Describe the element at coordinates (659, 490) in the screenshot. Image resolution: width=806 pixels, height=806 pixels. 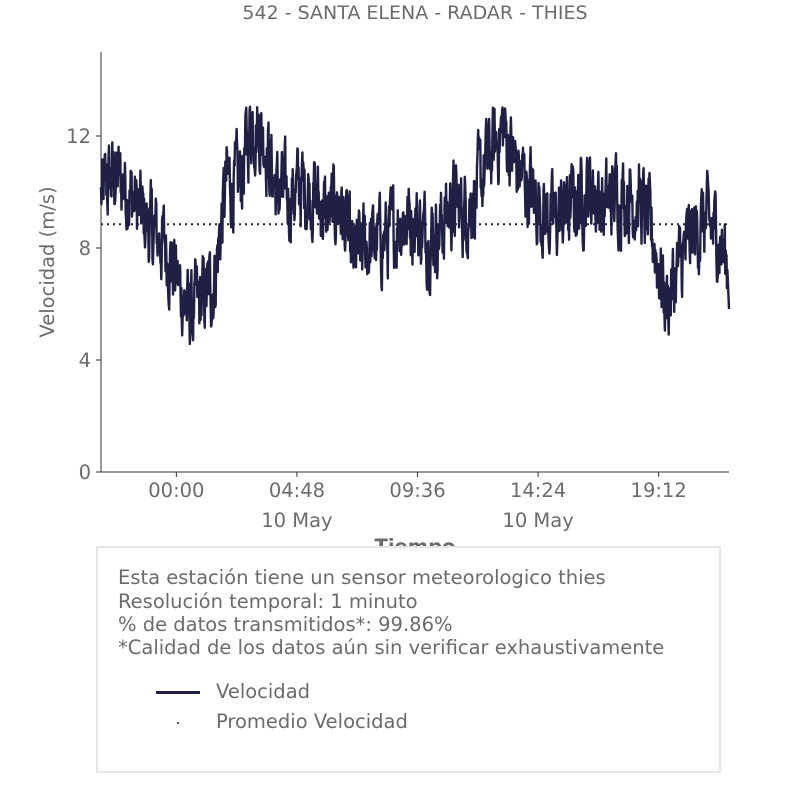
I see `x-tick-label: 19:12` at that location.